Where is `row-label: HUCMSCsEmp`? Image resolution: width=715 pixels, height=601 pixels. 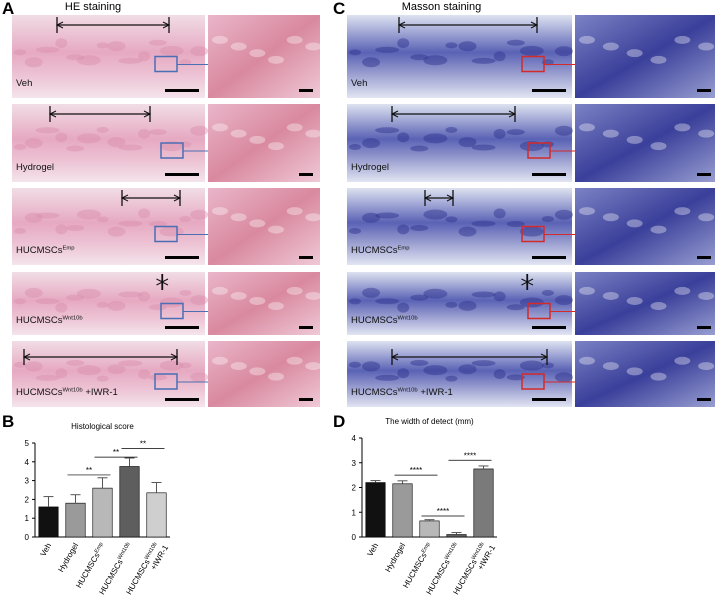
row-label: HUCMSCsEmp is located at coordinates (380, 250).